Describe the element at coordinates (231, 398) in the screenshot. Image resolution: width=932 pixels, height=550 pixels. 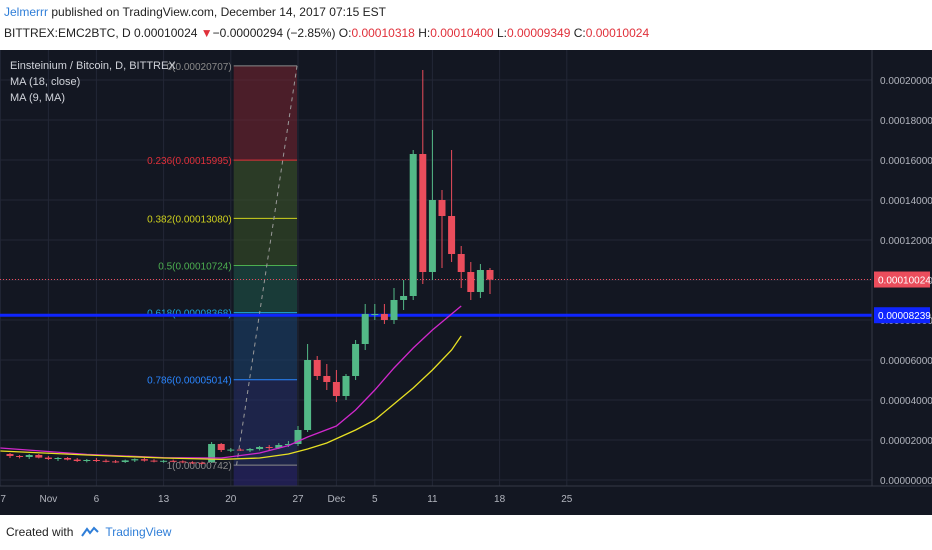
I see `ma9-line` at that location.